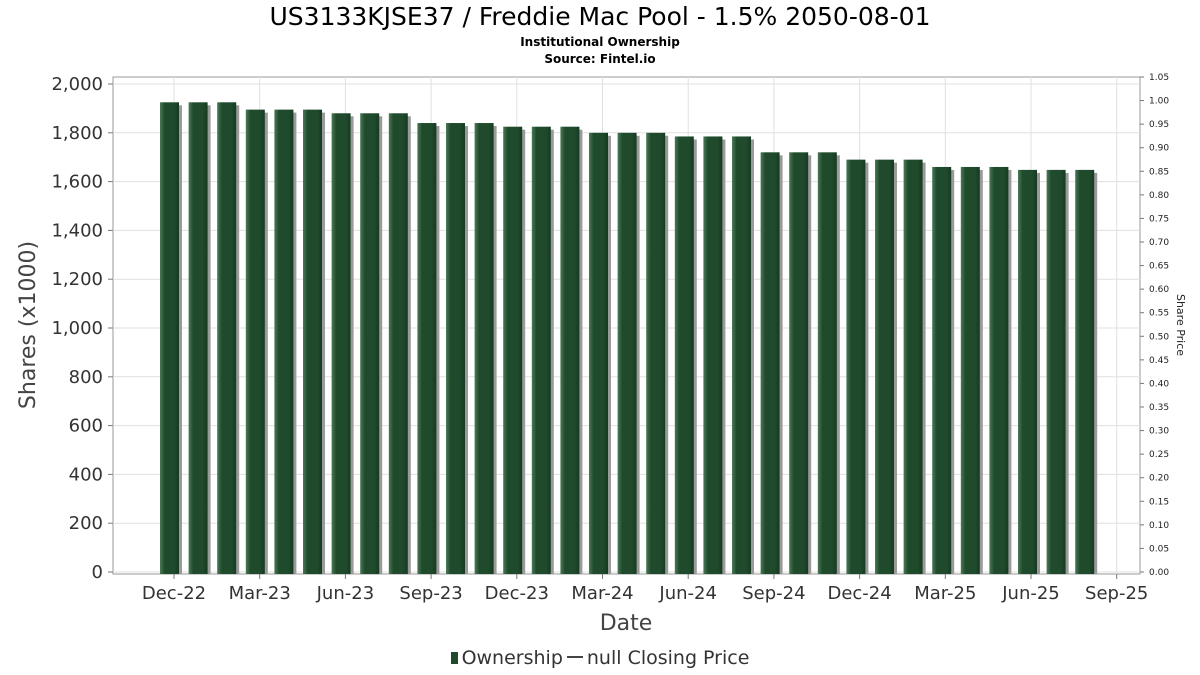 Image resolution: width=1200 pixels, height=675 pixels. What do you see at coordinates (77, 84) in the screenshot?
I see `y-tick-label: 2,000` at bounding box center [77, 84].